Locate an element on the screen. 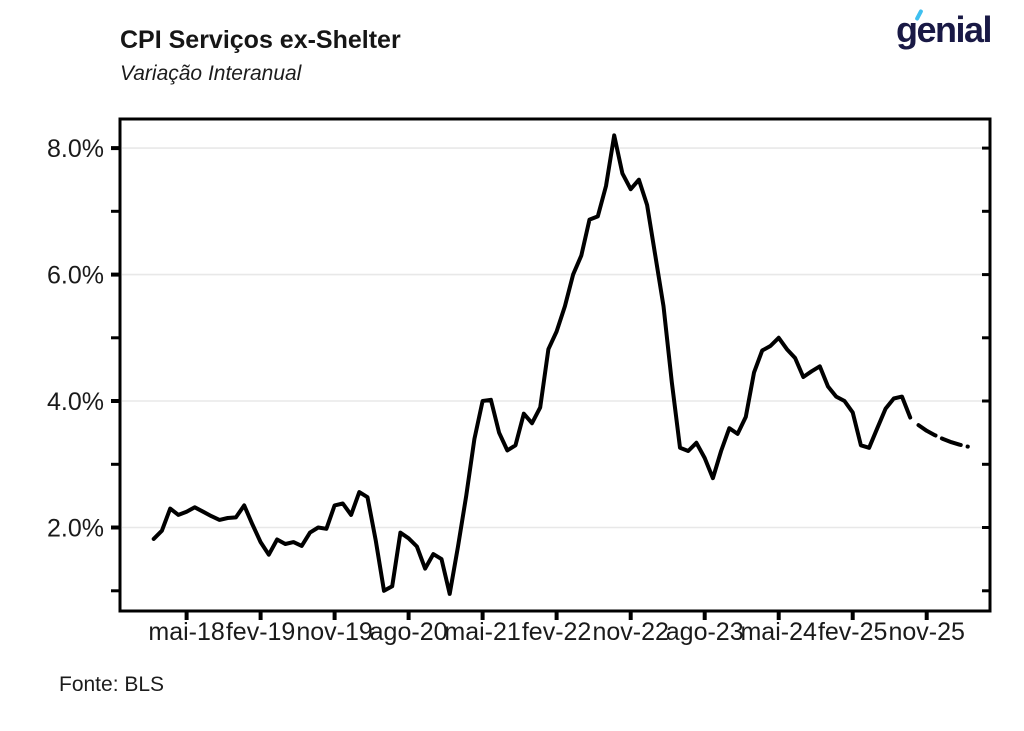  chart-subtitle: Variação Interanual is located at coordinates (211, 73).